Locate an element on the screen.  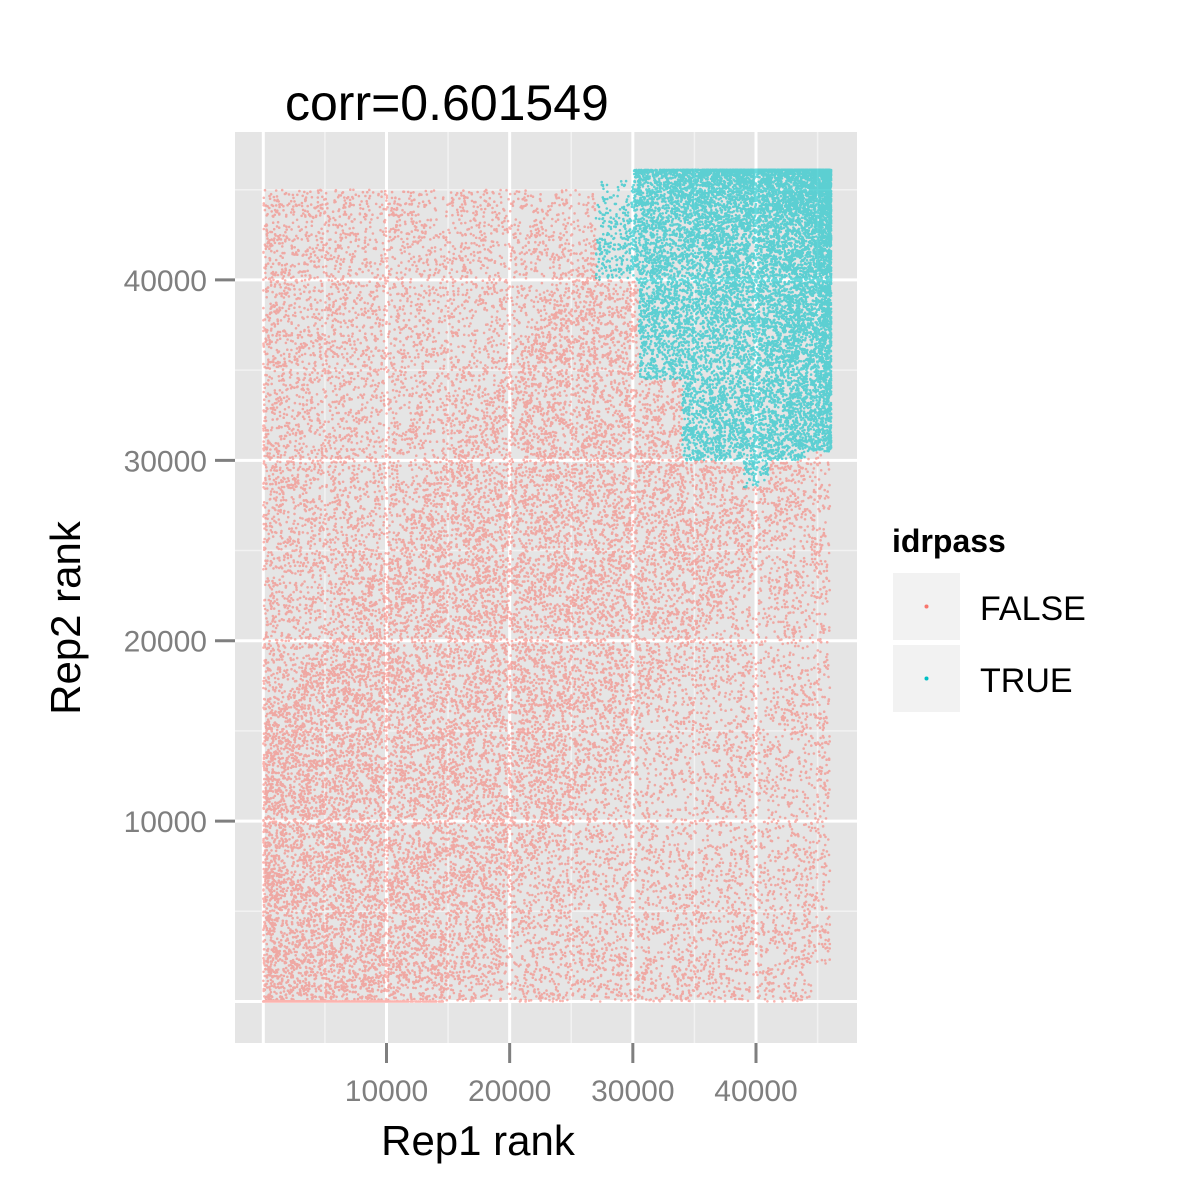
chart-title: corr=0.601549 is located at coordinates (447, 103).